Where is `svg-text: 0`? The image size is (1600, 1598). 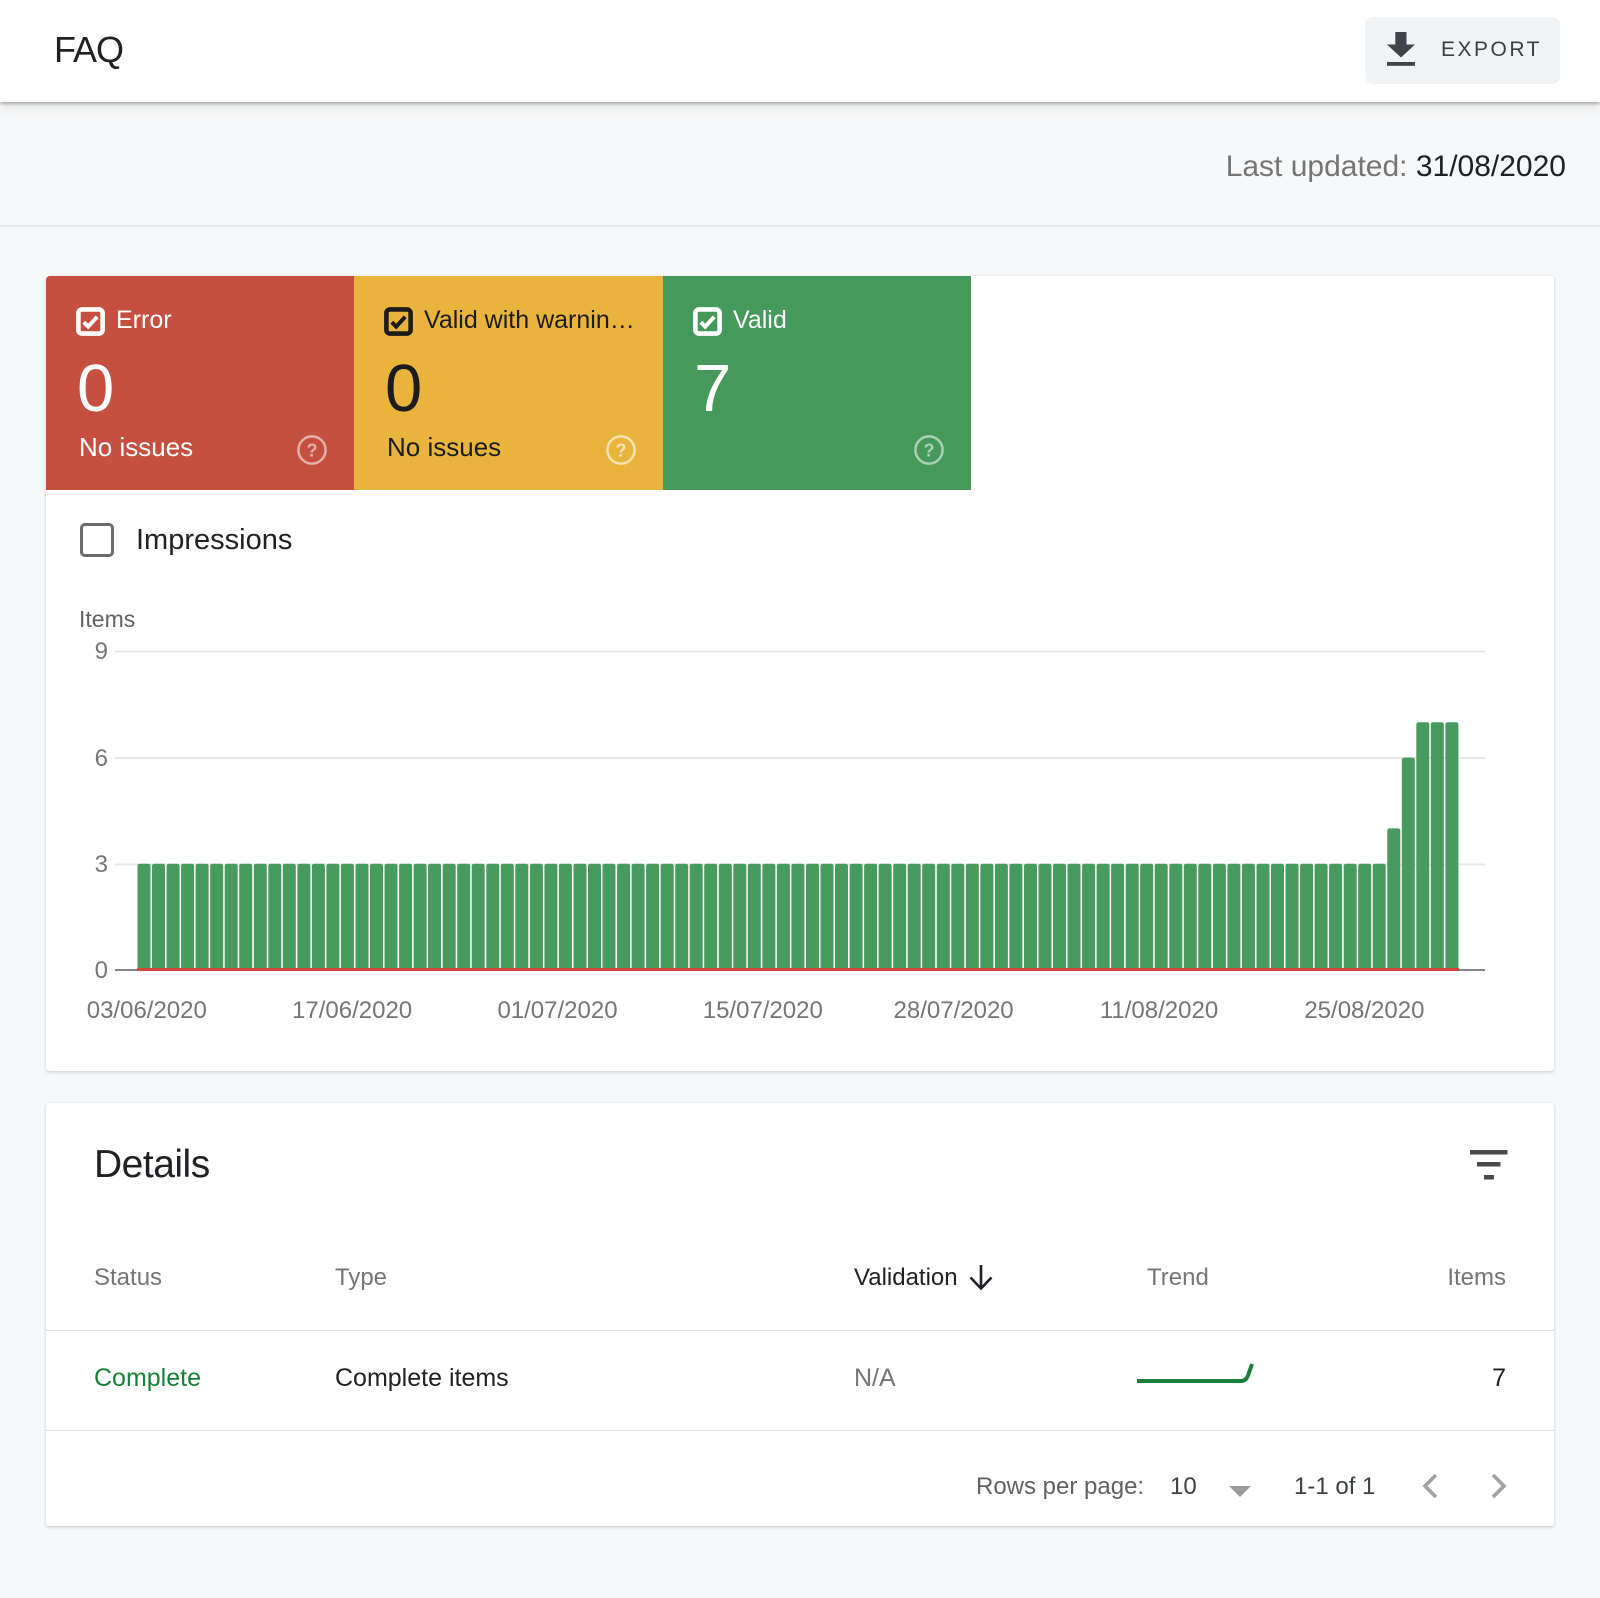 svg-text: 0 is located at coordinates (101, 970).